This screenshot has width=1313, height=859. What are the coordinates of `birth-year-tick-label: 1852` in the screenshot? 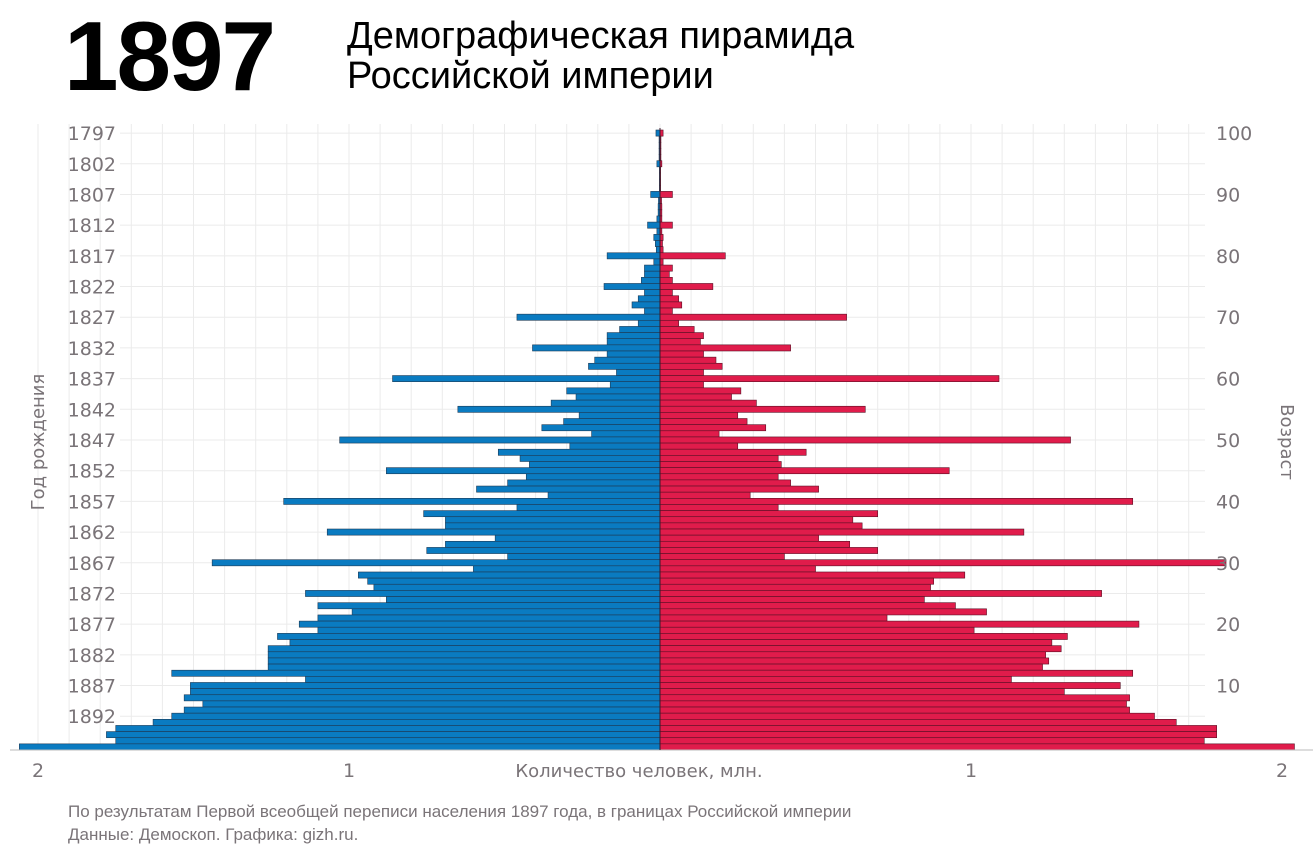 It's located at (92, 472).